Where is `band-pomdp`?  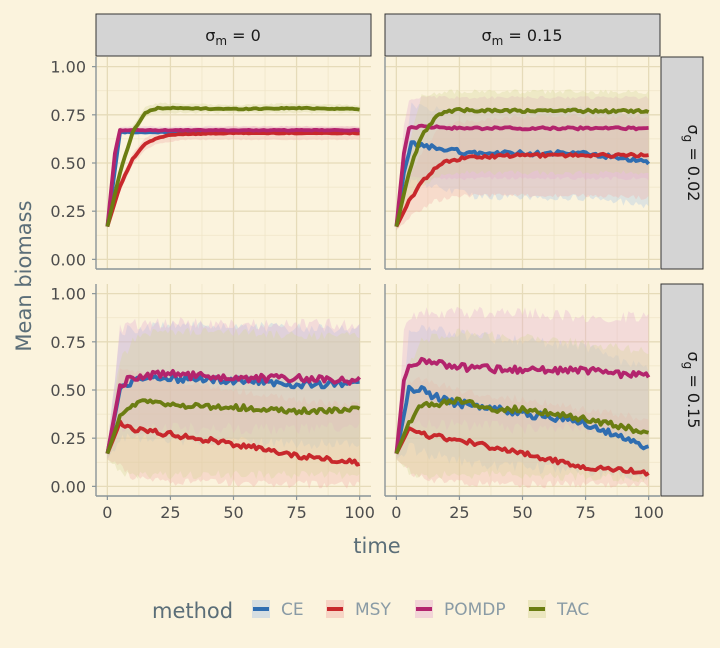 band-pomdp is located at coordinates (233, 388).